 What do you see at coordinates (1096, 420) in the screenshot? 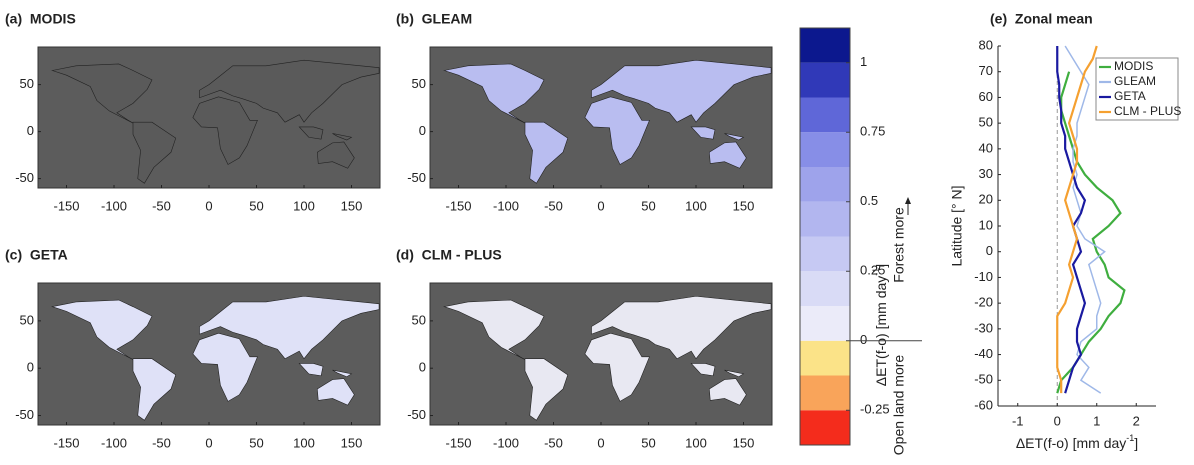
I see `x-tick-label: 1` at bounding box center [1096, 420].